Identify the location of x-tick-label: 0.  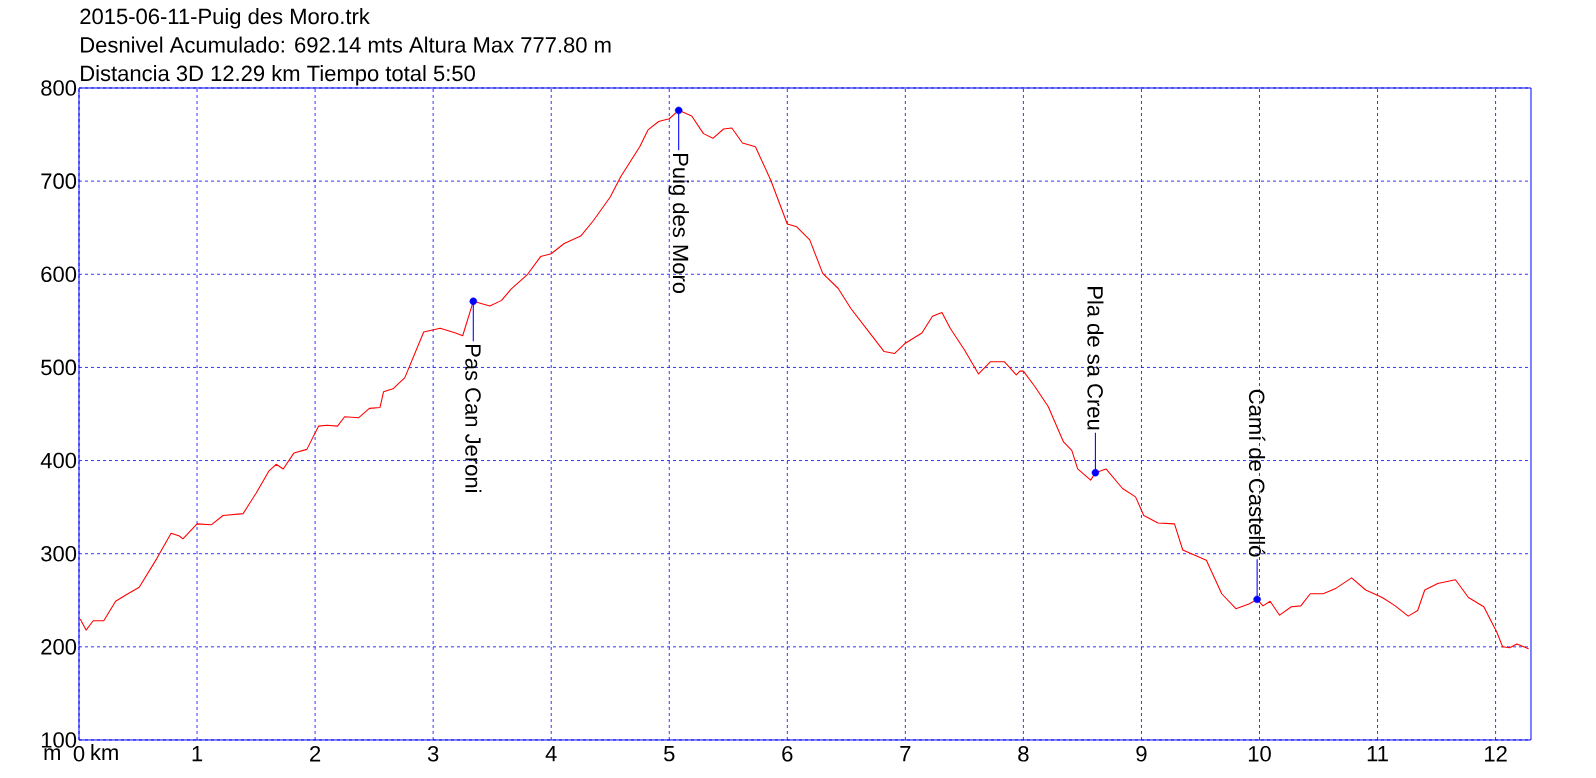
(79, 754).